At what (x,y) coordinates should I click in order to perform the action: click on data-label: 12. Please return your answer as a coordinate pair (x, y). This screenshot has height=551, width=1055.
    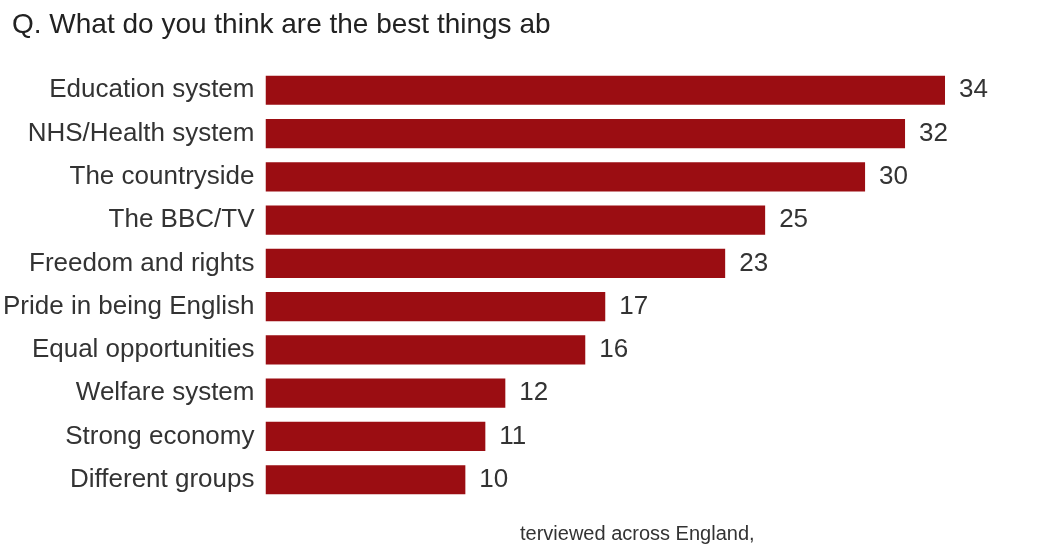
    Looking at the image, I should click on (534, 391).